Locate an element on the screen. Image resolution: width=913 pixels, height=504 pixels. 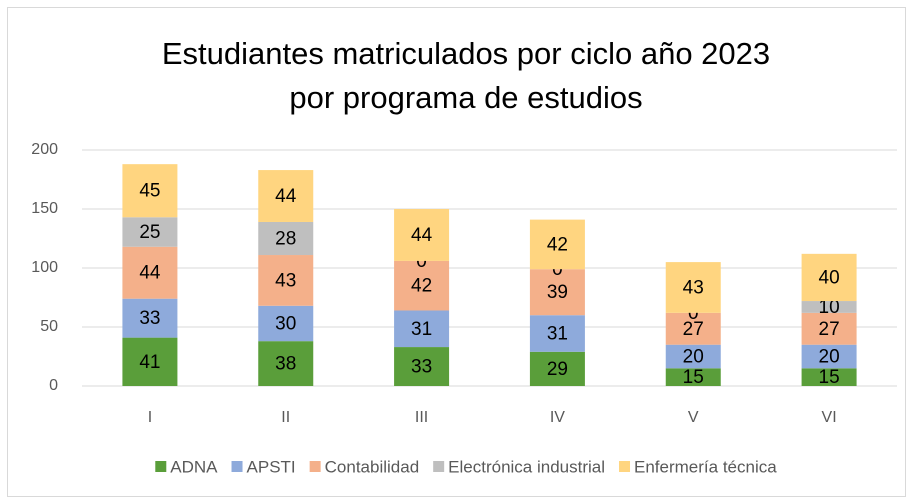
value-label: 41 is located at coordinates (149, 362).